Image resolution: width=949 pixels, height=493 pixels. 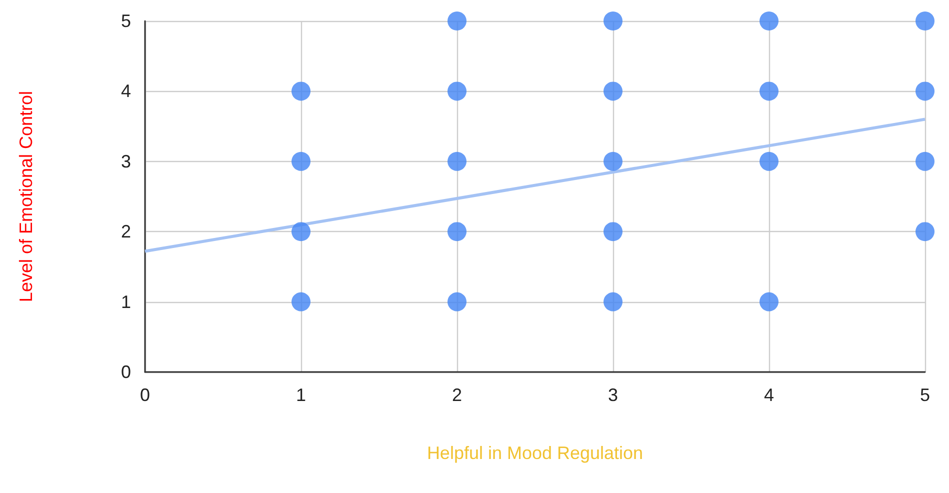 What do you see at coordinates (125, 91) in the screenshot?
I see `y-tick-label: 4` at bounding box center [125, 91].